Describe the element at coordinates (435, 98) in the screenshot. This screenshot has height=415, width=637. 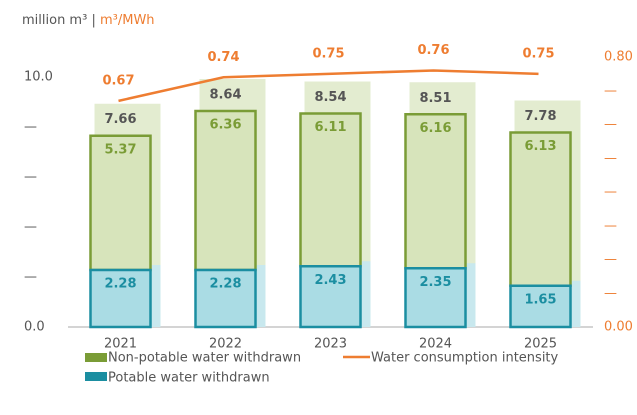
I see `total-label: 8.51` at that location.